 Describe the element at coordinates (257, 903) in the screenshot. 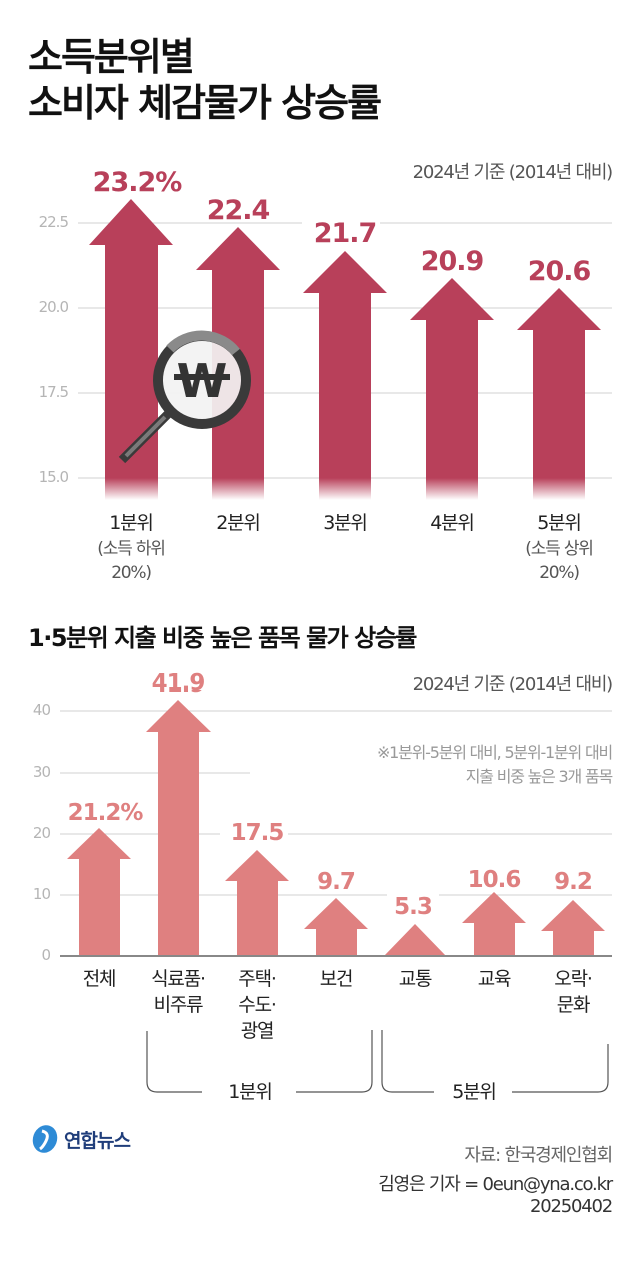

I see `arrow-housing` at that location.